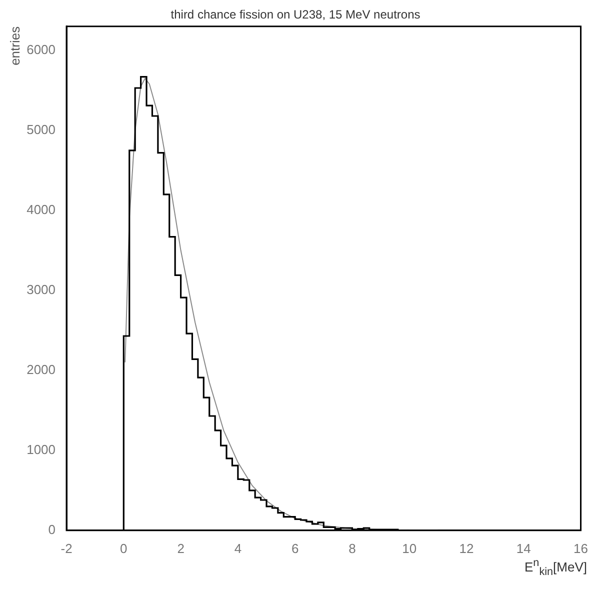 The width and height of the screenshot is (599, 590). What do you see at coordinates (41, 129) in the screenshot?
I see `y-tick-label: 5000` at bounding box center [41, 129].